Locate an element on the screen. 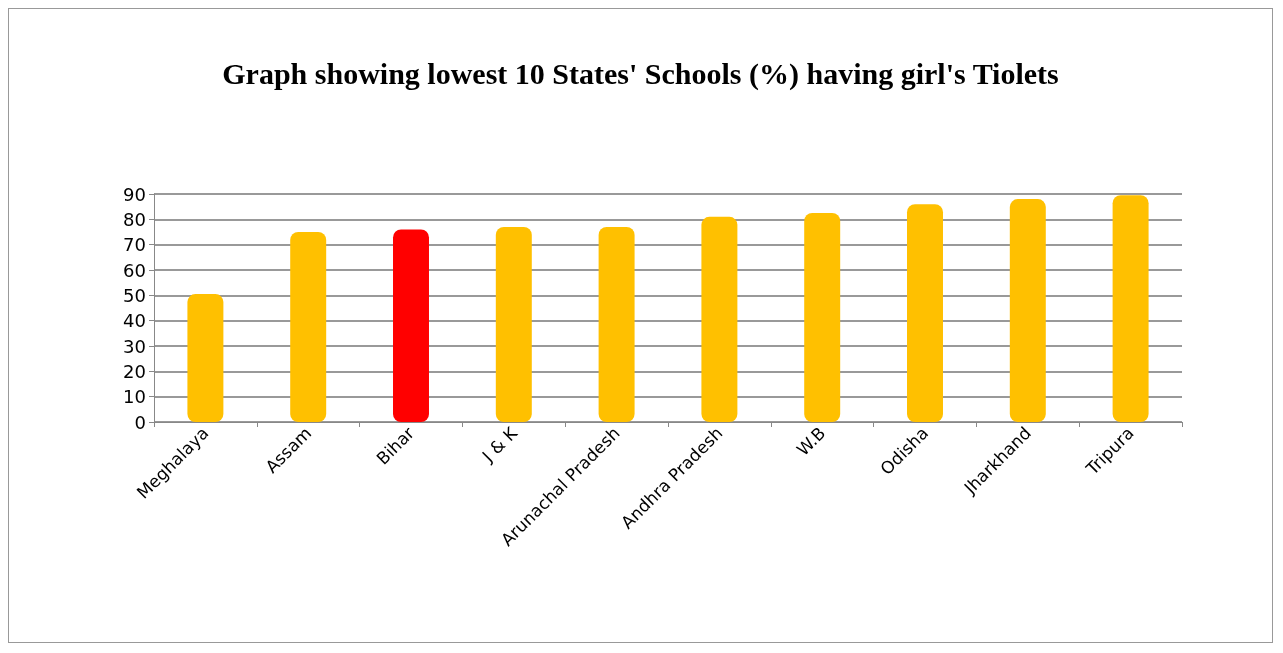  y-tick-label: 70 is located at coordinates (134, 245).